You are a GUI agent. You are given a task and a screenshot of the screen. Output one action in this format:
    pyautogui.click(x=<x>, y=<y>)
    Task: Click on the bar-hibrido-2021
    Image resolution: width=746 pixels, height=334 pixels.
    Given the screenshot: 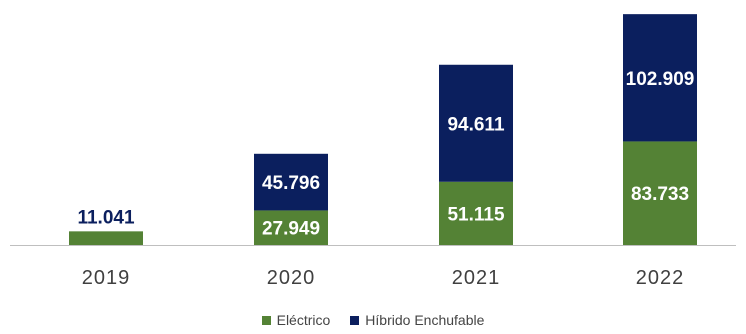 What is the action you would take?
    pyautogui.click(x=476, y=123)
    